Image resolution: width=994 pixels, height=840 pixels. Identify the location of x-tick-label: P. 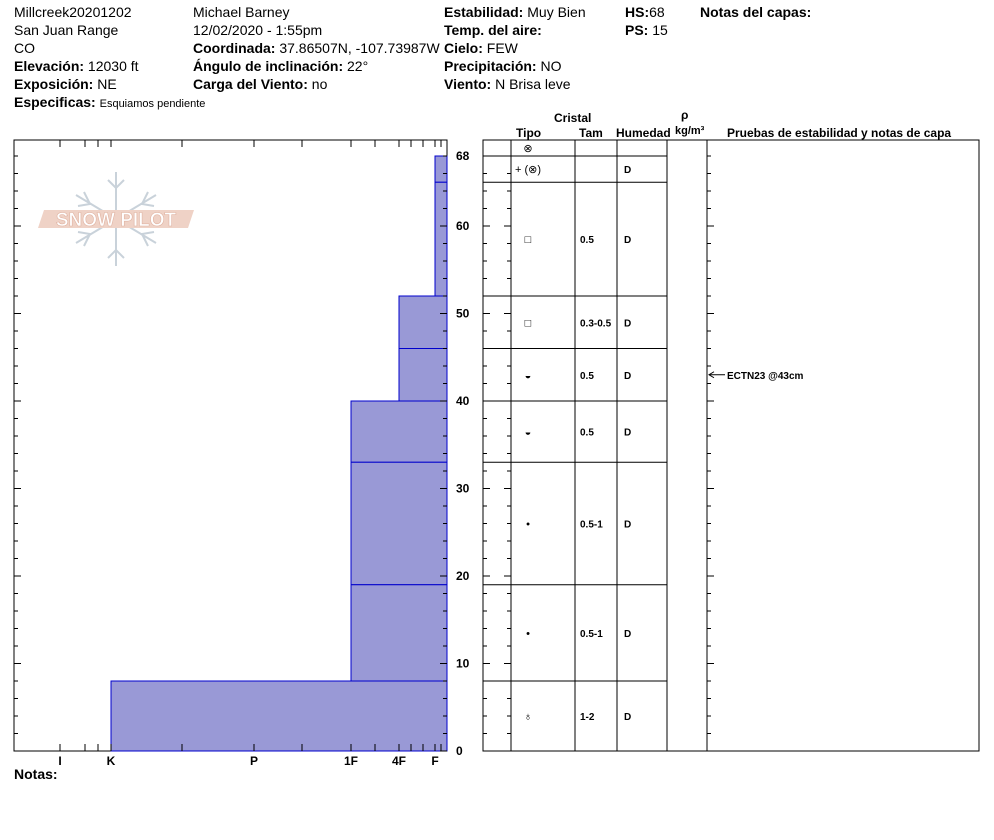
(254, 761).